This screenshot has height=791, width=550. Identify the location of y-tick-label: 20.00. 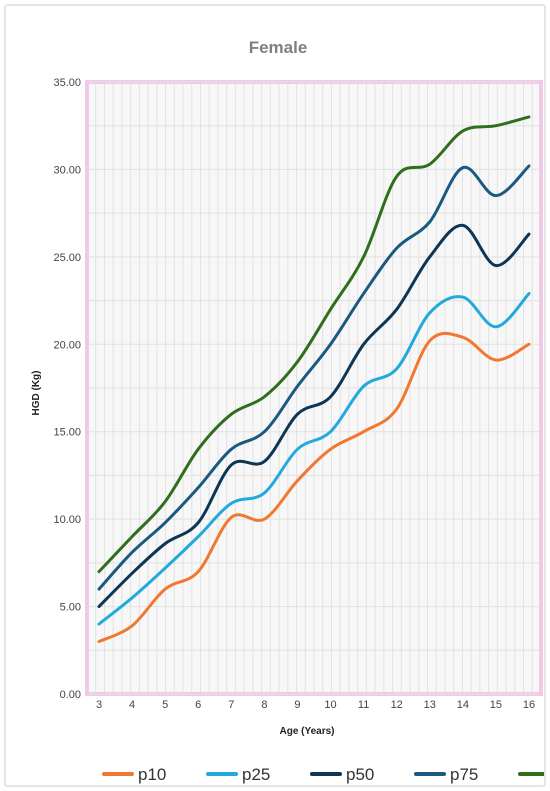
(67, 345).